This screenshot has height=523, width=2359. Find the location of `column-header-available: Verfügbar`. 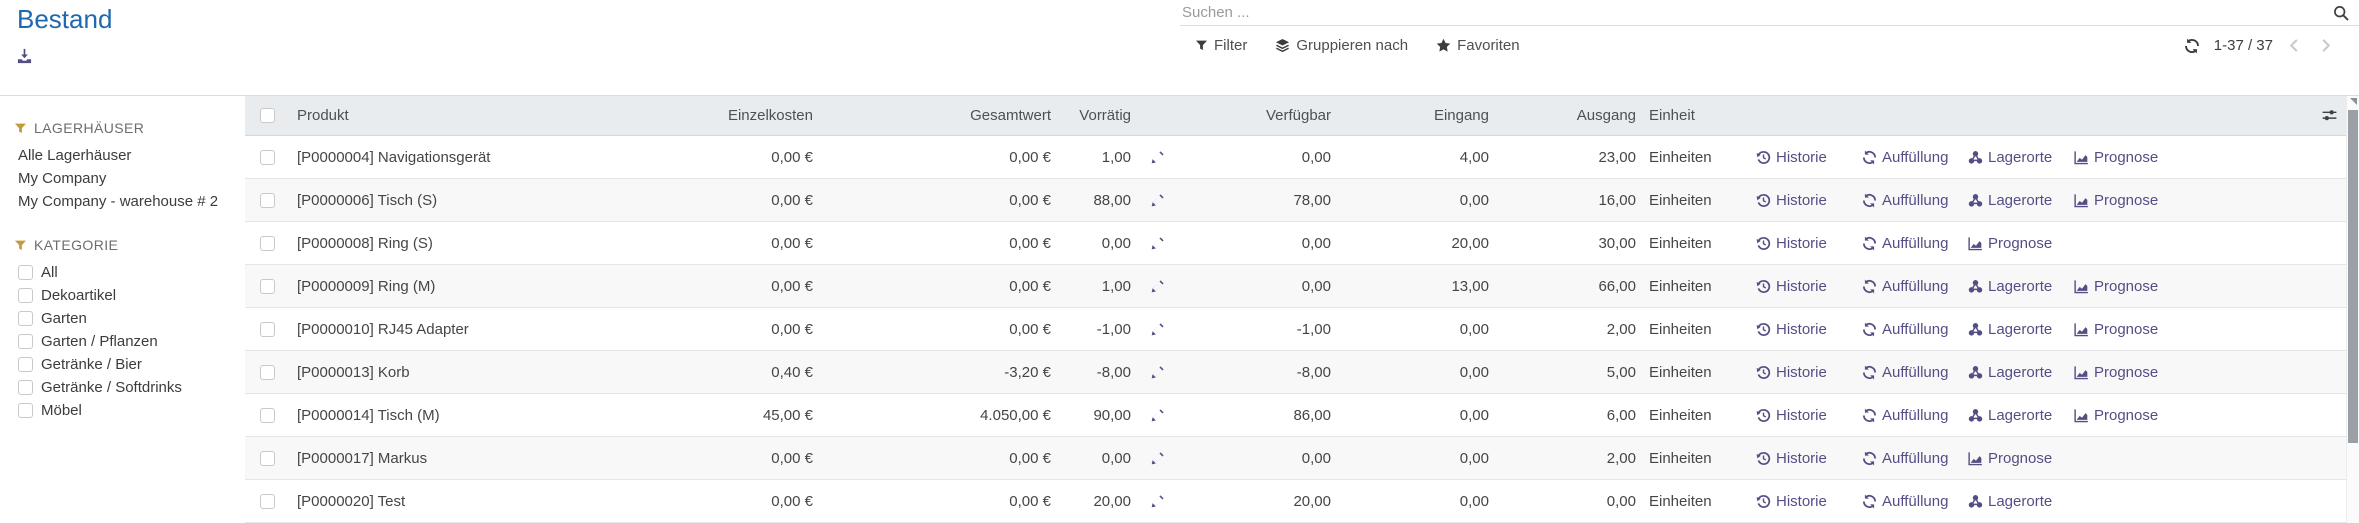

column-header-available: Verfügbar is located at coordinates (1298, 115).